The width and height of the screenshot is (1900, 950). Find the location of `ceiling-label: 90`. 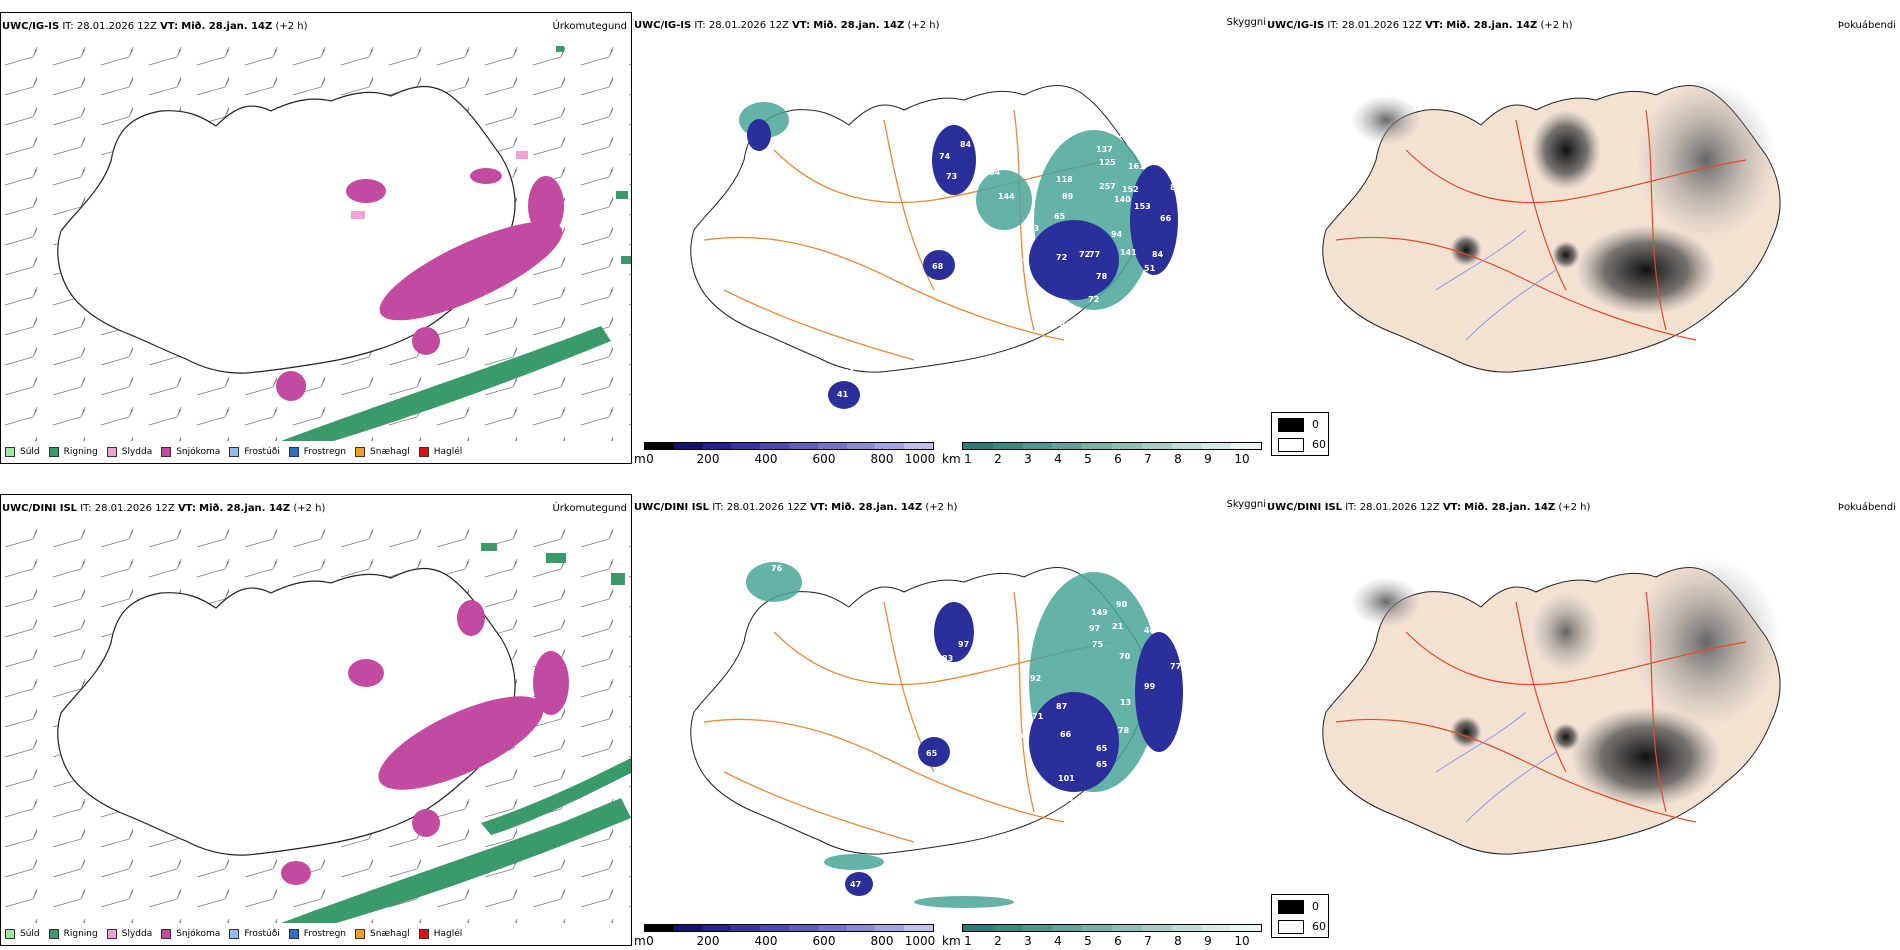

ceiling-label: 90 is located at coordinates (1024, 736).